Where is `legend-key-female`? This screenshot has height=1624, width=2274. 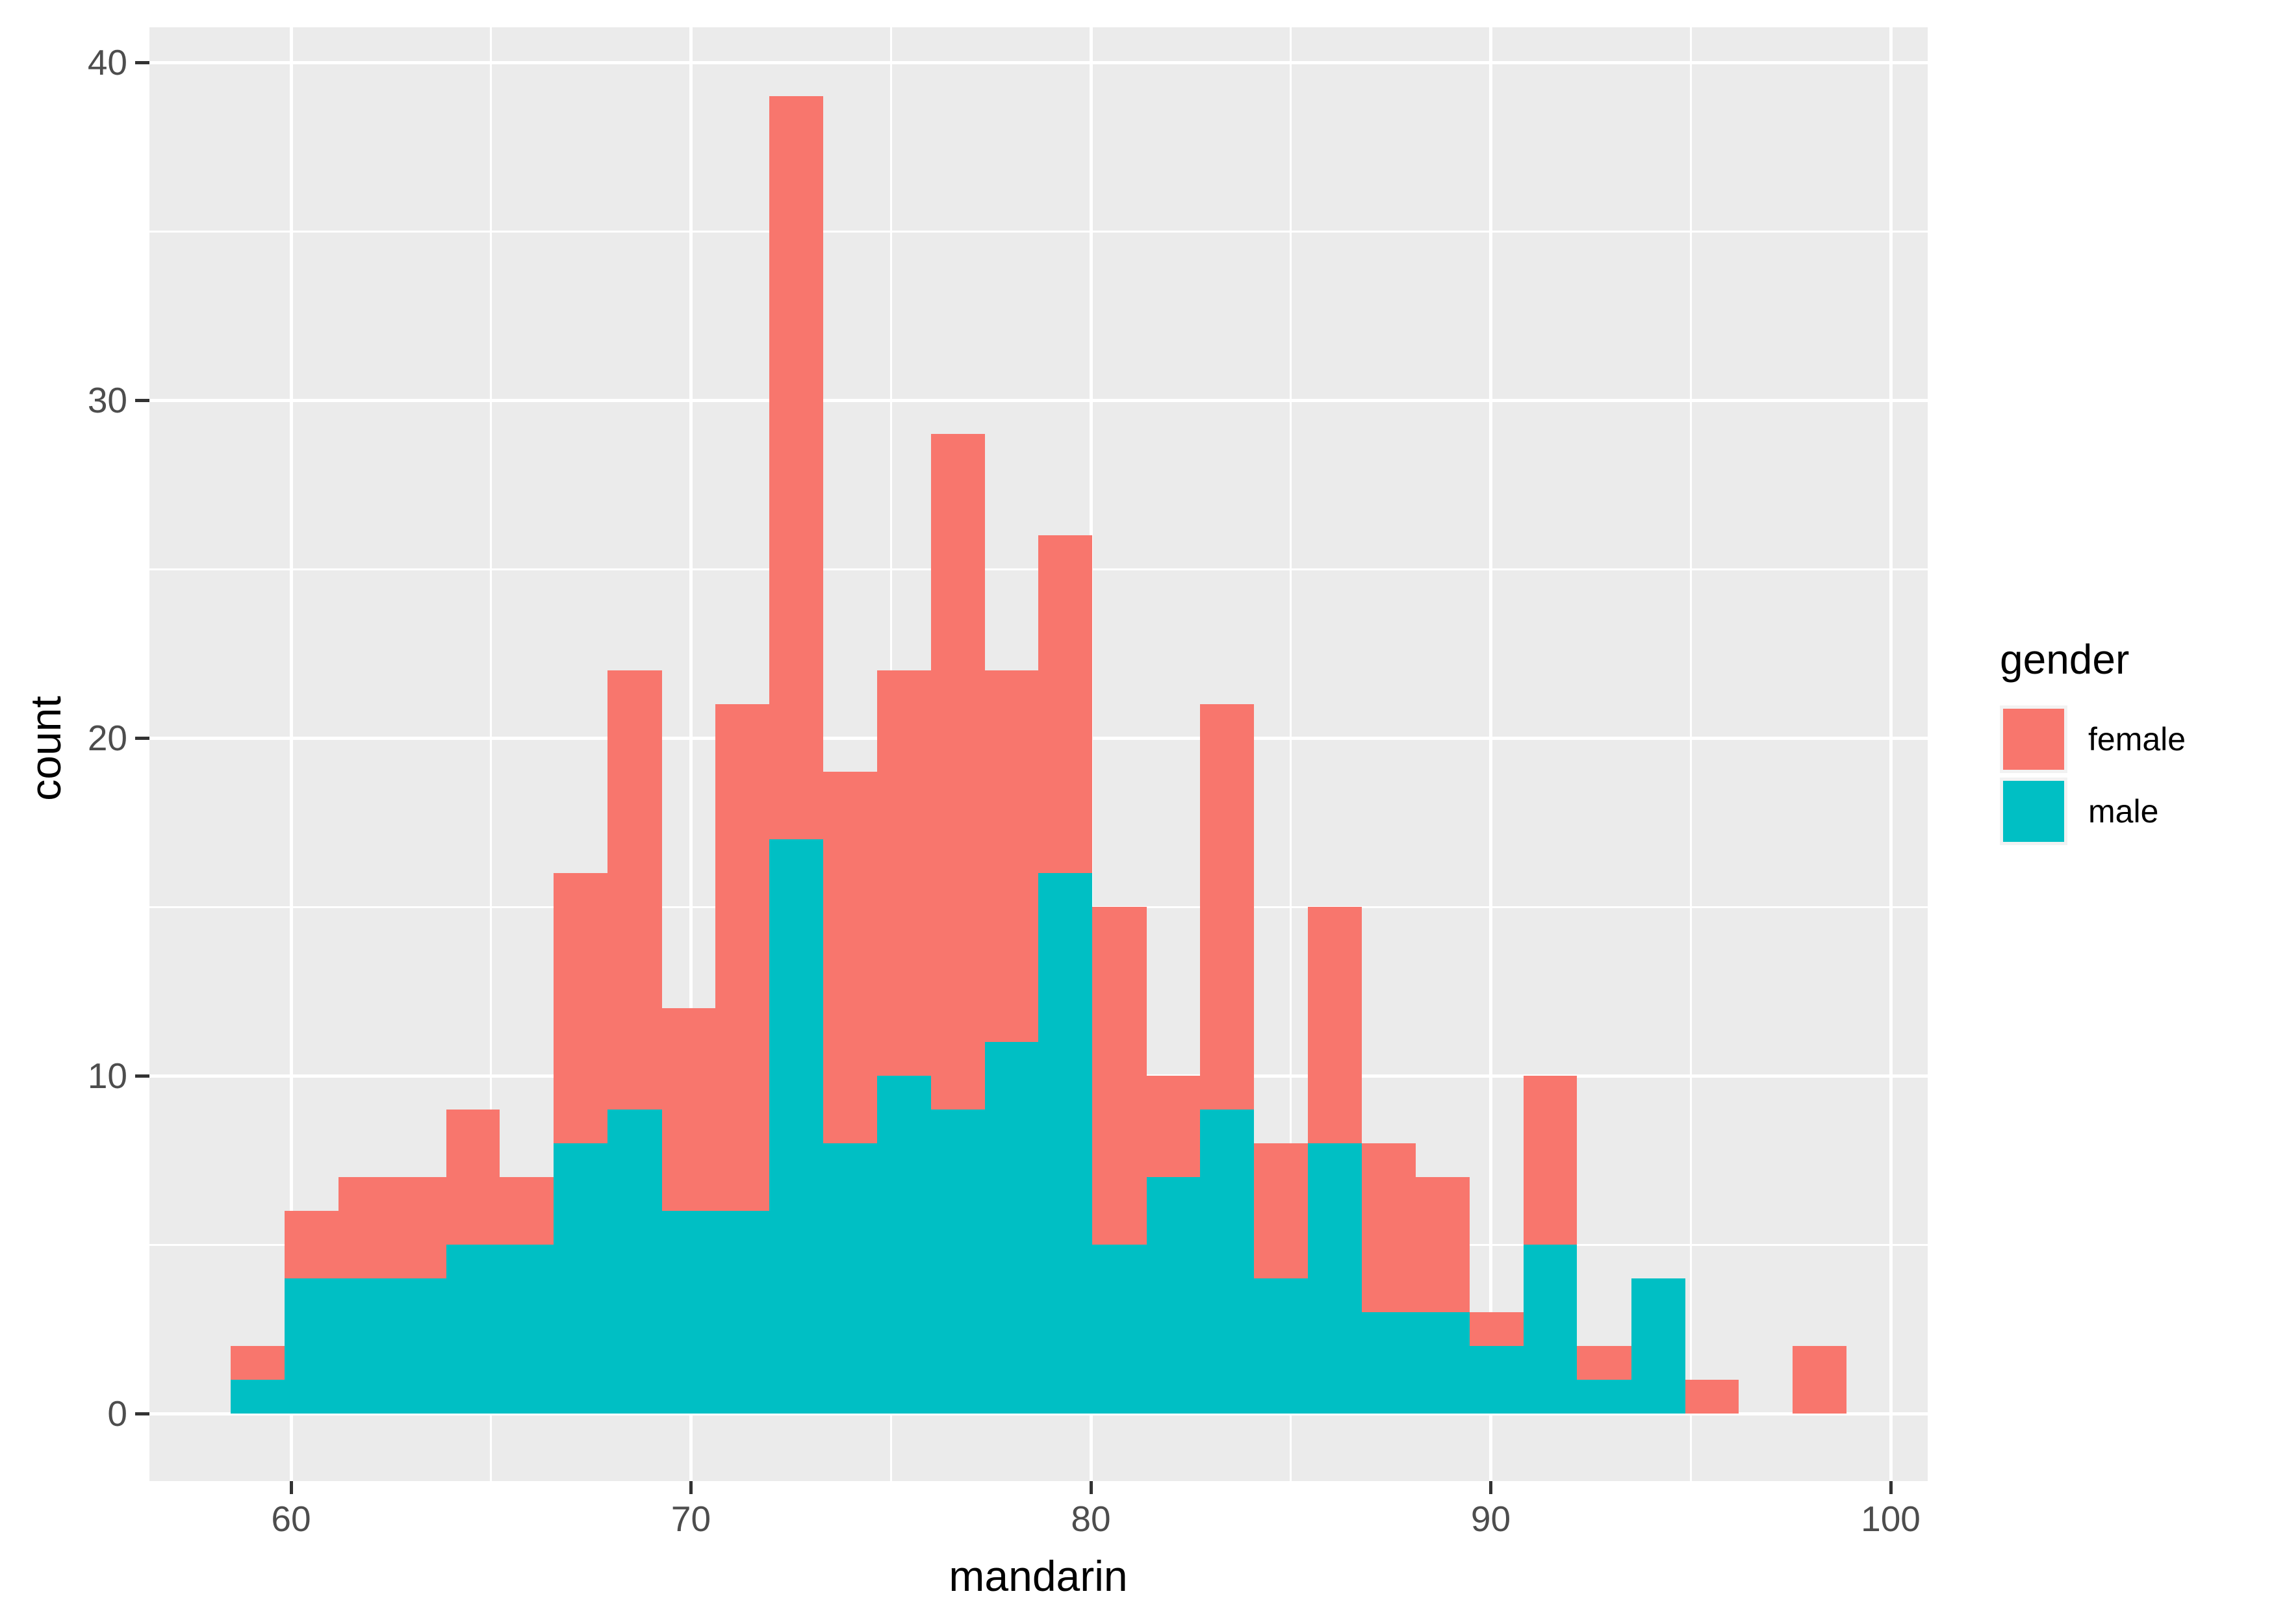 legend-key-female is located at coordinates (2033, 739).